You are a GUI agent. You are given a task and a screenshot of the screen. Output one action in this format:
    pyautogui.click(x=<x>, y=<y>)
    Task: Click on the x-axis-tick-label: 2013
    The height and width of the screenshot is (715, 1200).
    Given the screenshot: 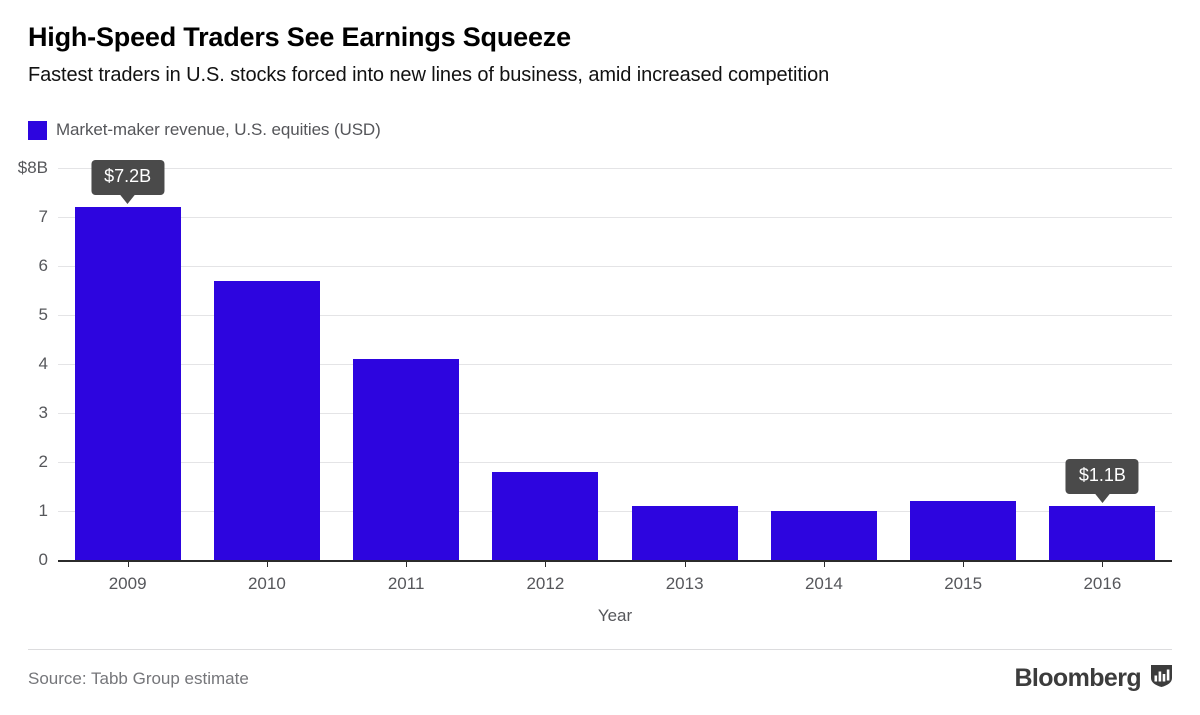 What is the action you would take?
    pyautogui.click(x=684, y=576)
    